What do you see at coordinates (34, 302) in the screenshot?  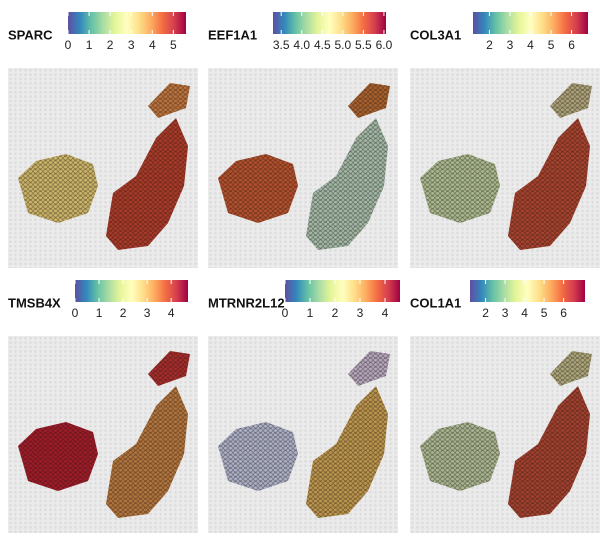 I see `gene-title: TMSB4X` at bounding box center [34, 302].